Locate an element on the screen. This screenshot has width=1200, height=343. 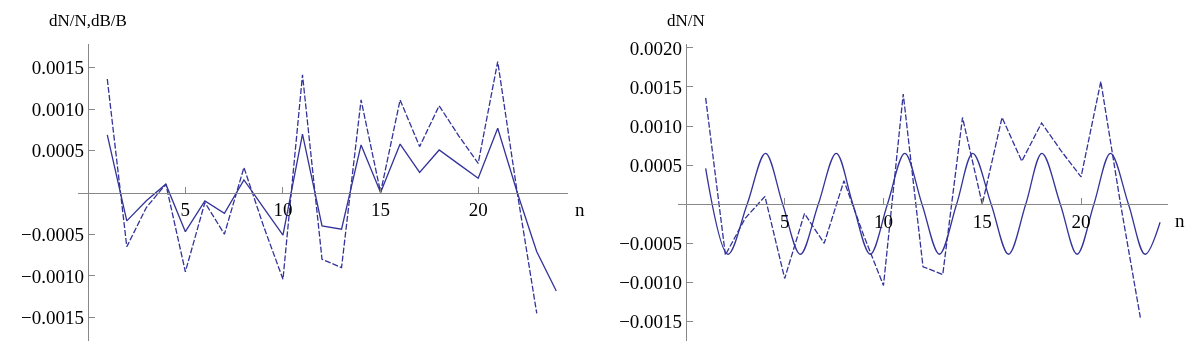
y-axis-title: dN/N is located at coordinates (686, 20).